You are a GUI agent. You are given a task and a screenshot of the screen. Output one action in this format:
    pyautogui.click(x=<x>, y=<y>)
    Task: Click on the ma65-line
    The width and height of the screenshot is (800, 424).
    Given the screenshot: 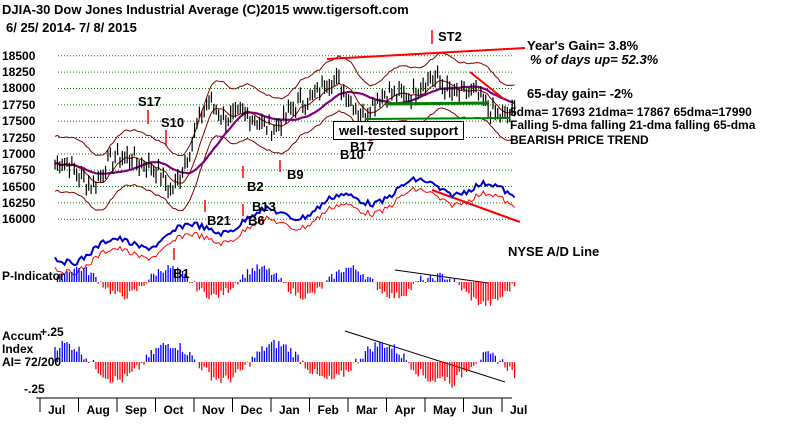 What is the action you would take?
    pyautogui.click(x=285, y=130)
    